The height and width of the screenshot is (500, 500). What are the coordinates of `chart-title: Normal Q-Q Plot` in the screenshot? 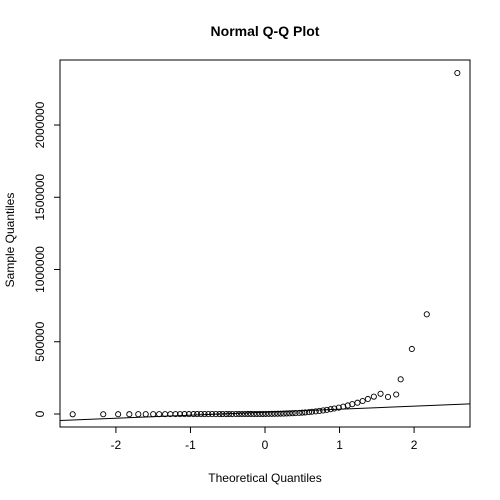 It's located at (265, 31).